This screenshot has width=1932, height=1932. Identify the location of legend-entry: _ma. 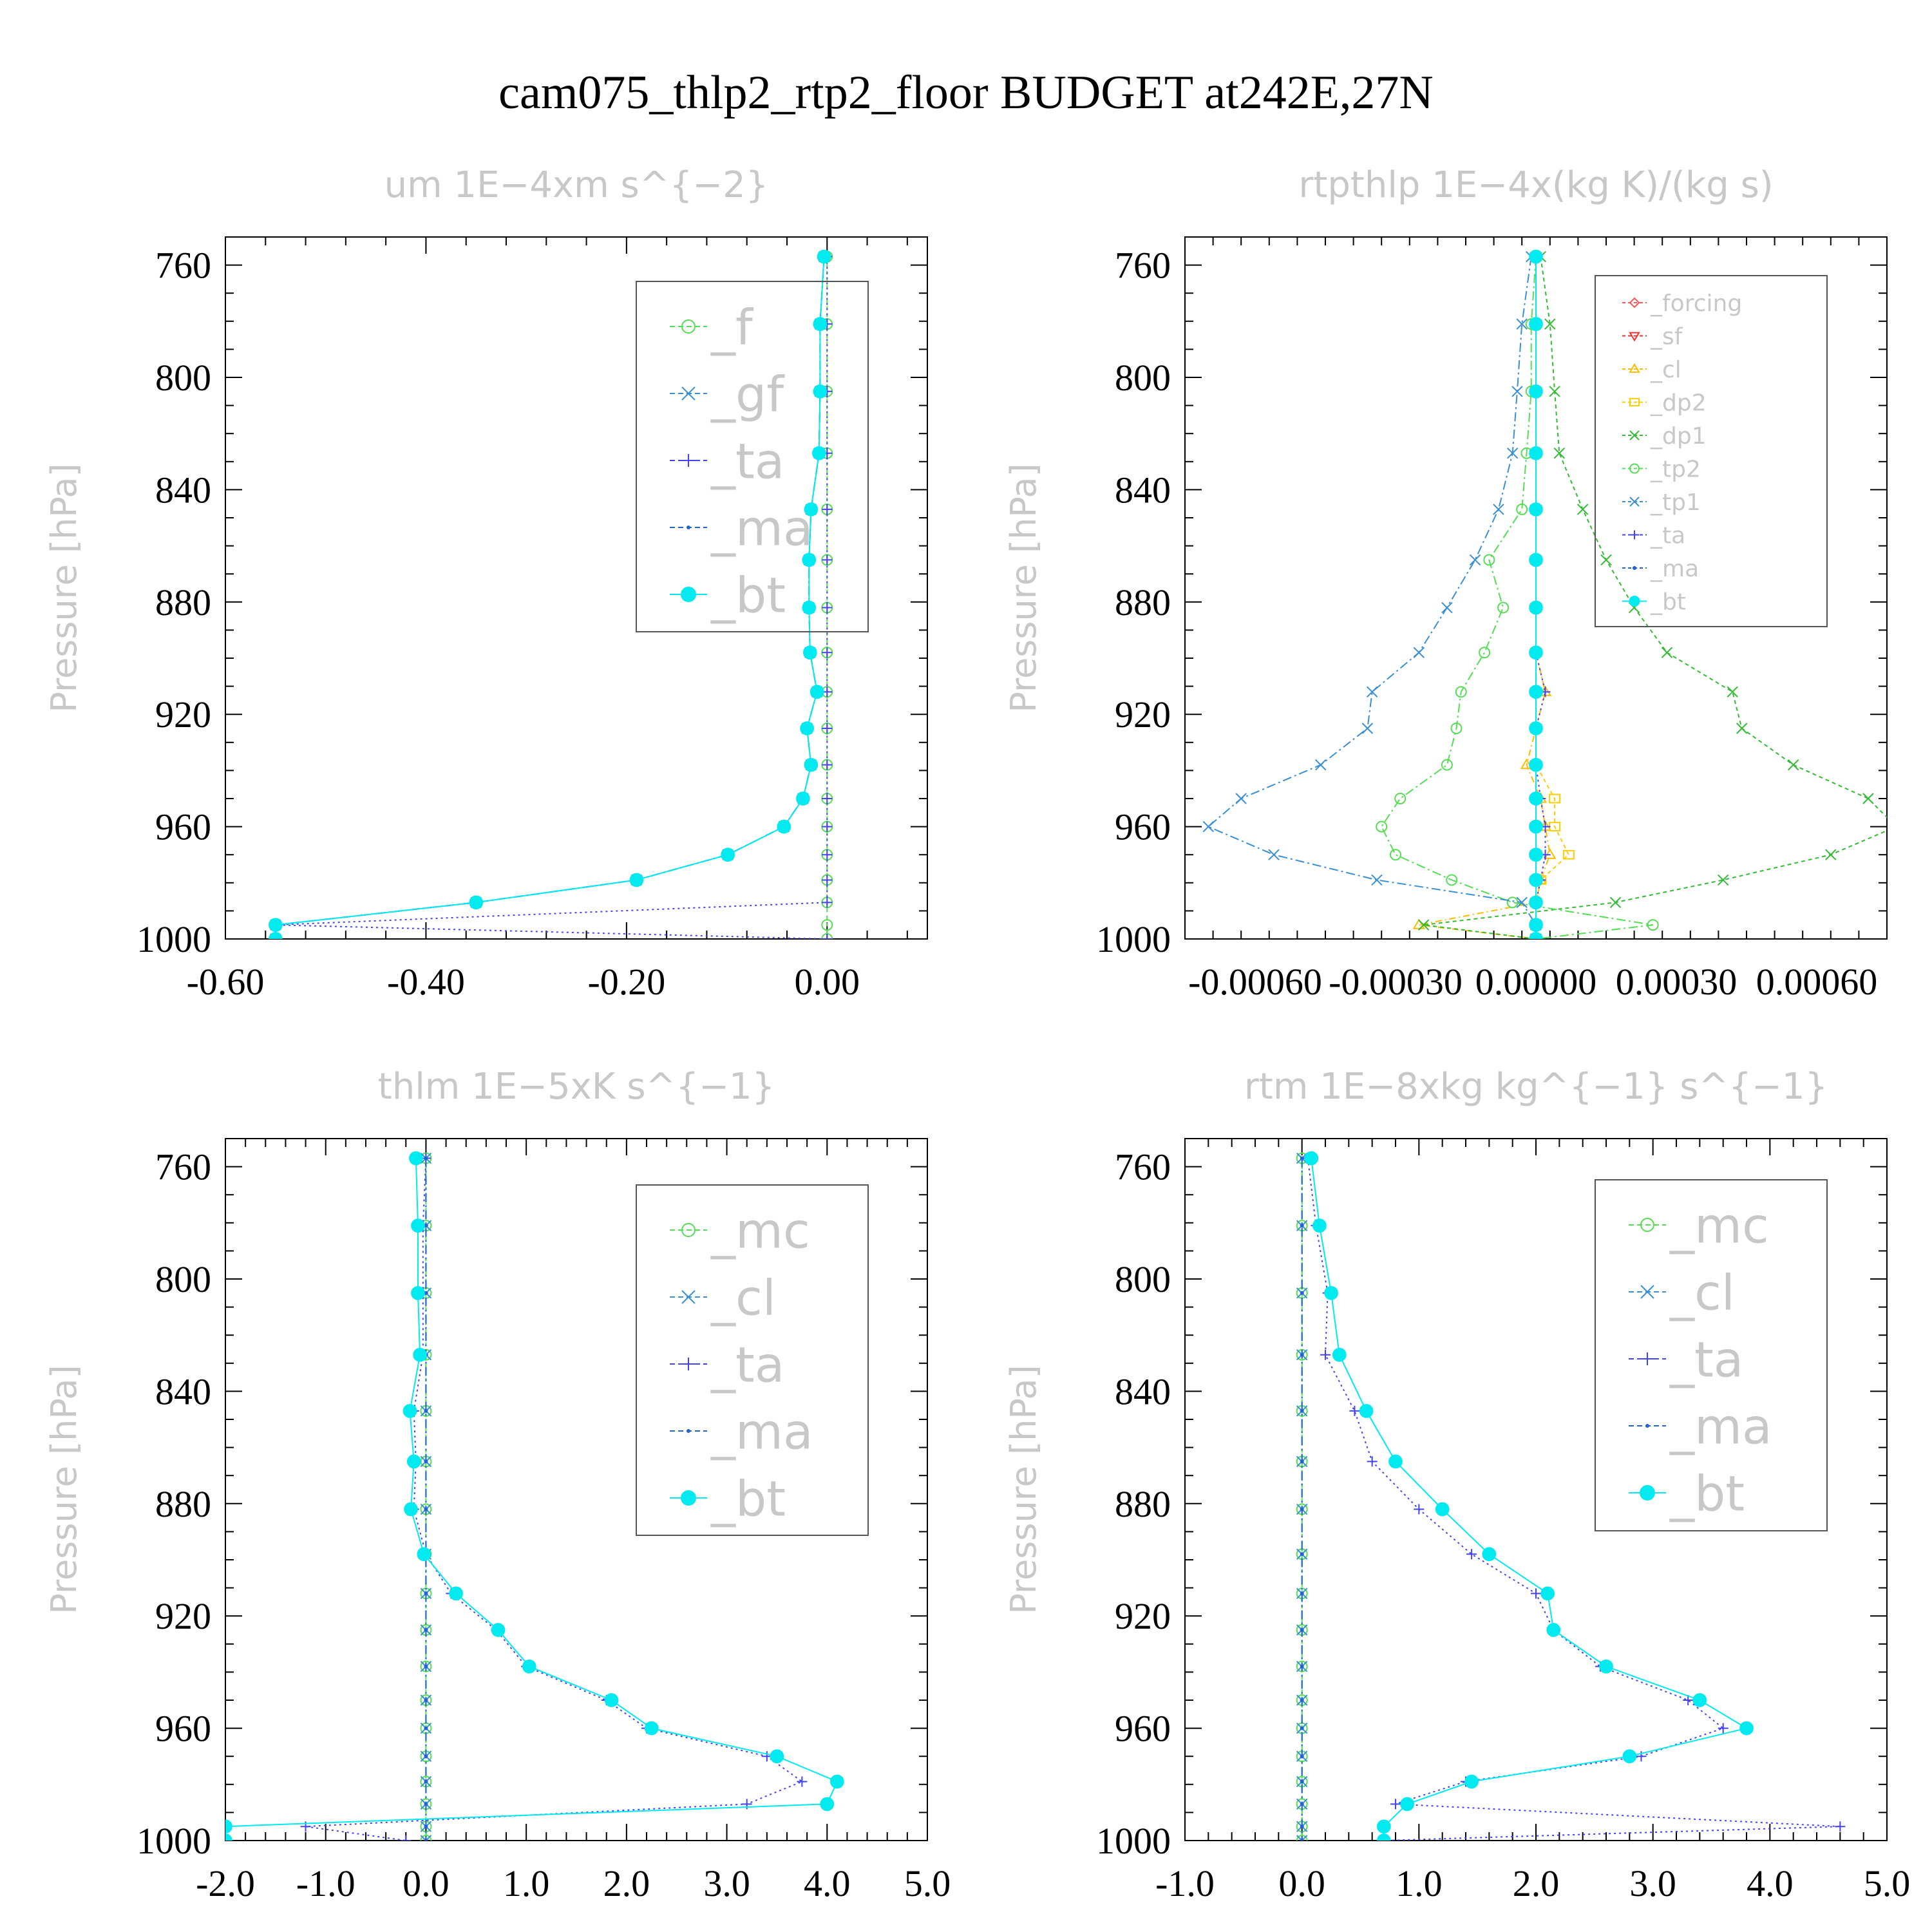
(761, 527).